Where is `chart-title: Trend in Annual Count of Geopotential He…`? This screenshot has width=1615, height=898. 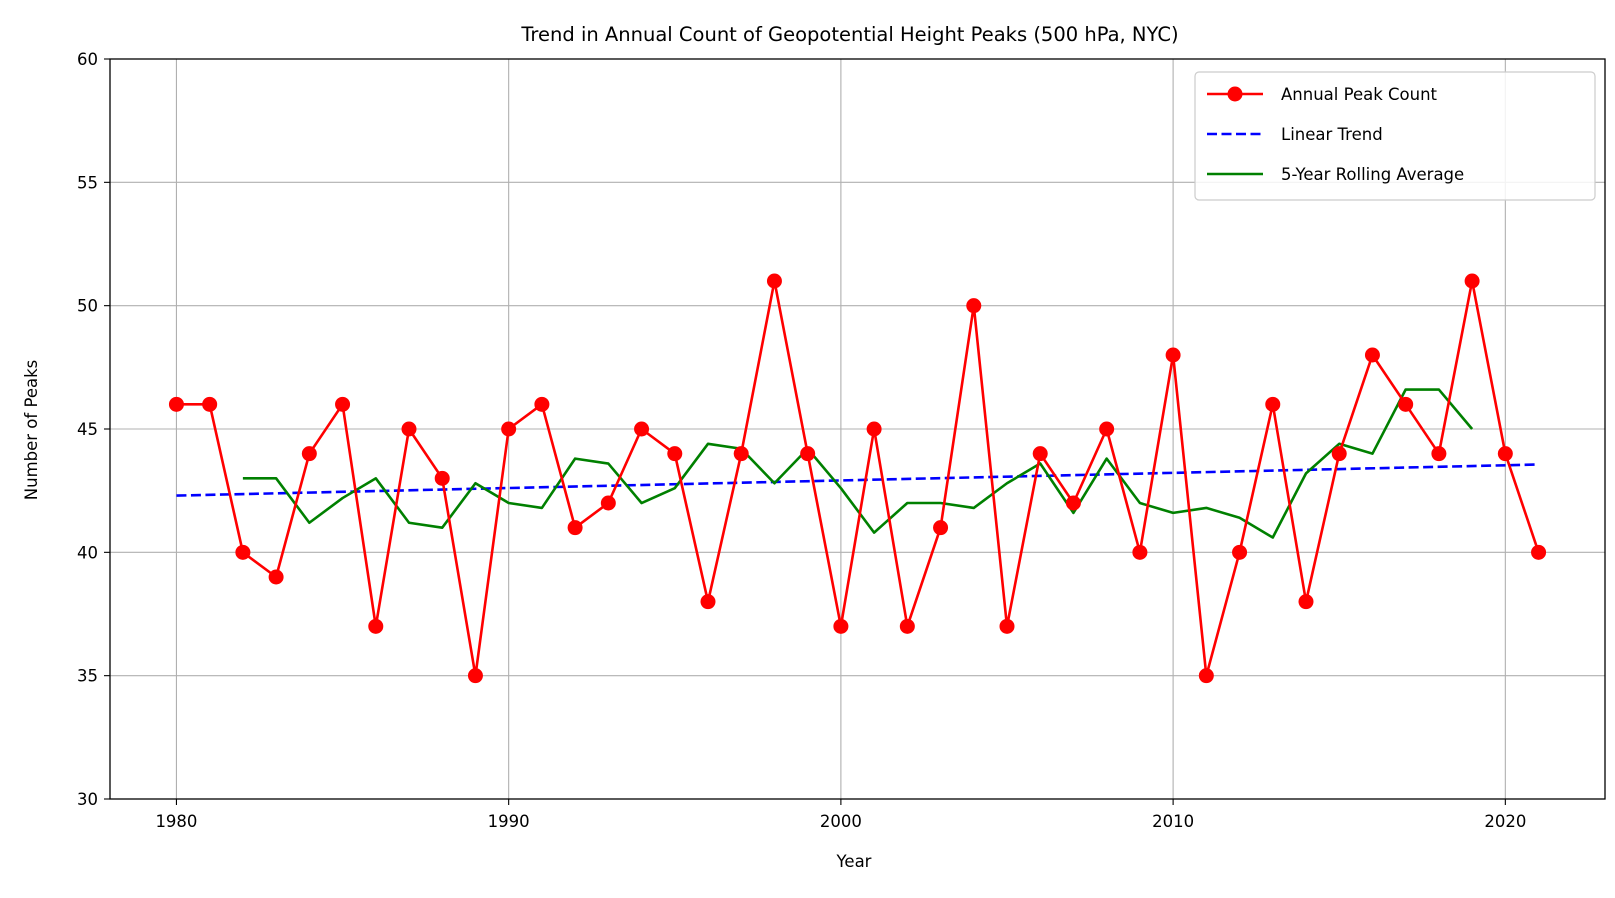
chart-title: Trend in Annual Count of Geopotential He… is located at coordinates (849, 34).